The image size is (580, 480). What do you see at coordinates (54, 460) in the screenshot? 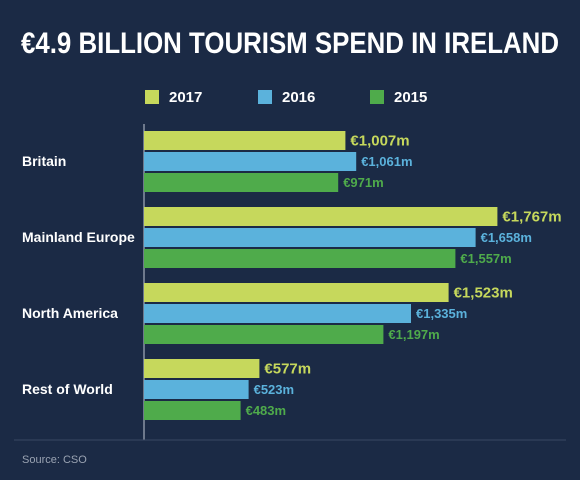
I see `source: Source: CSO` at bounding box center [54, 460].